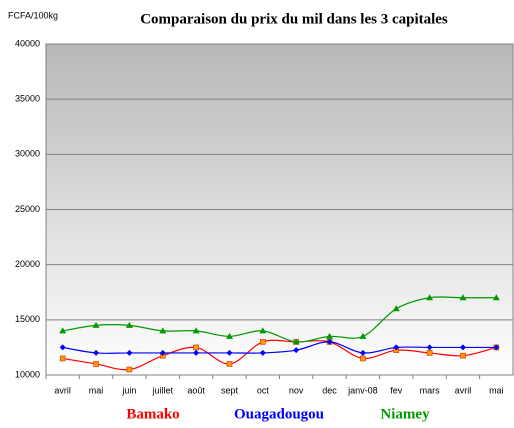 The image size is (514, 428). I want to click on y-tick-label: 10000, so click(27, 374).